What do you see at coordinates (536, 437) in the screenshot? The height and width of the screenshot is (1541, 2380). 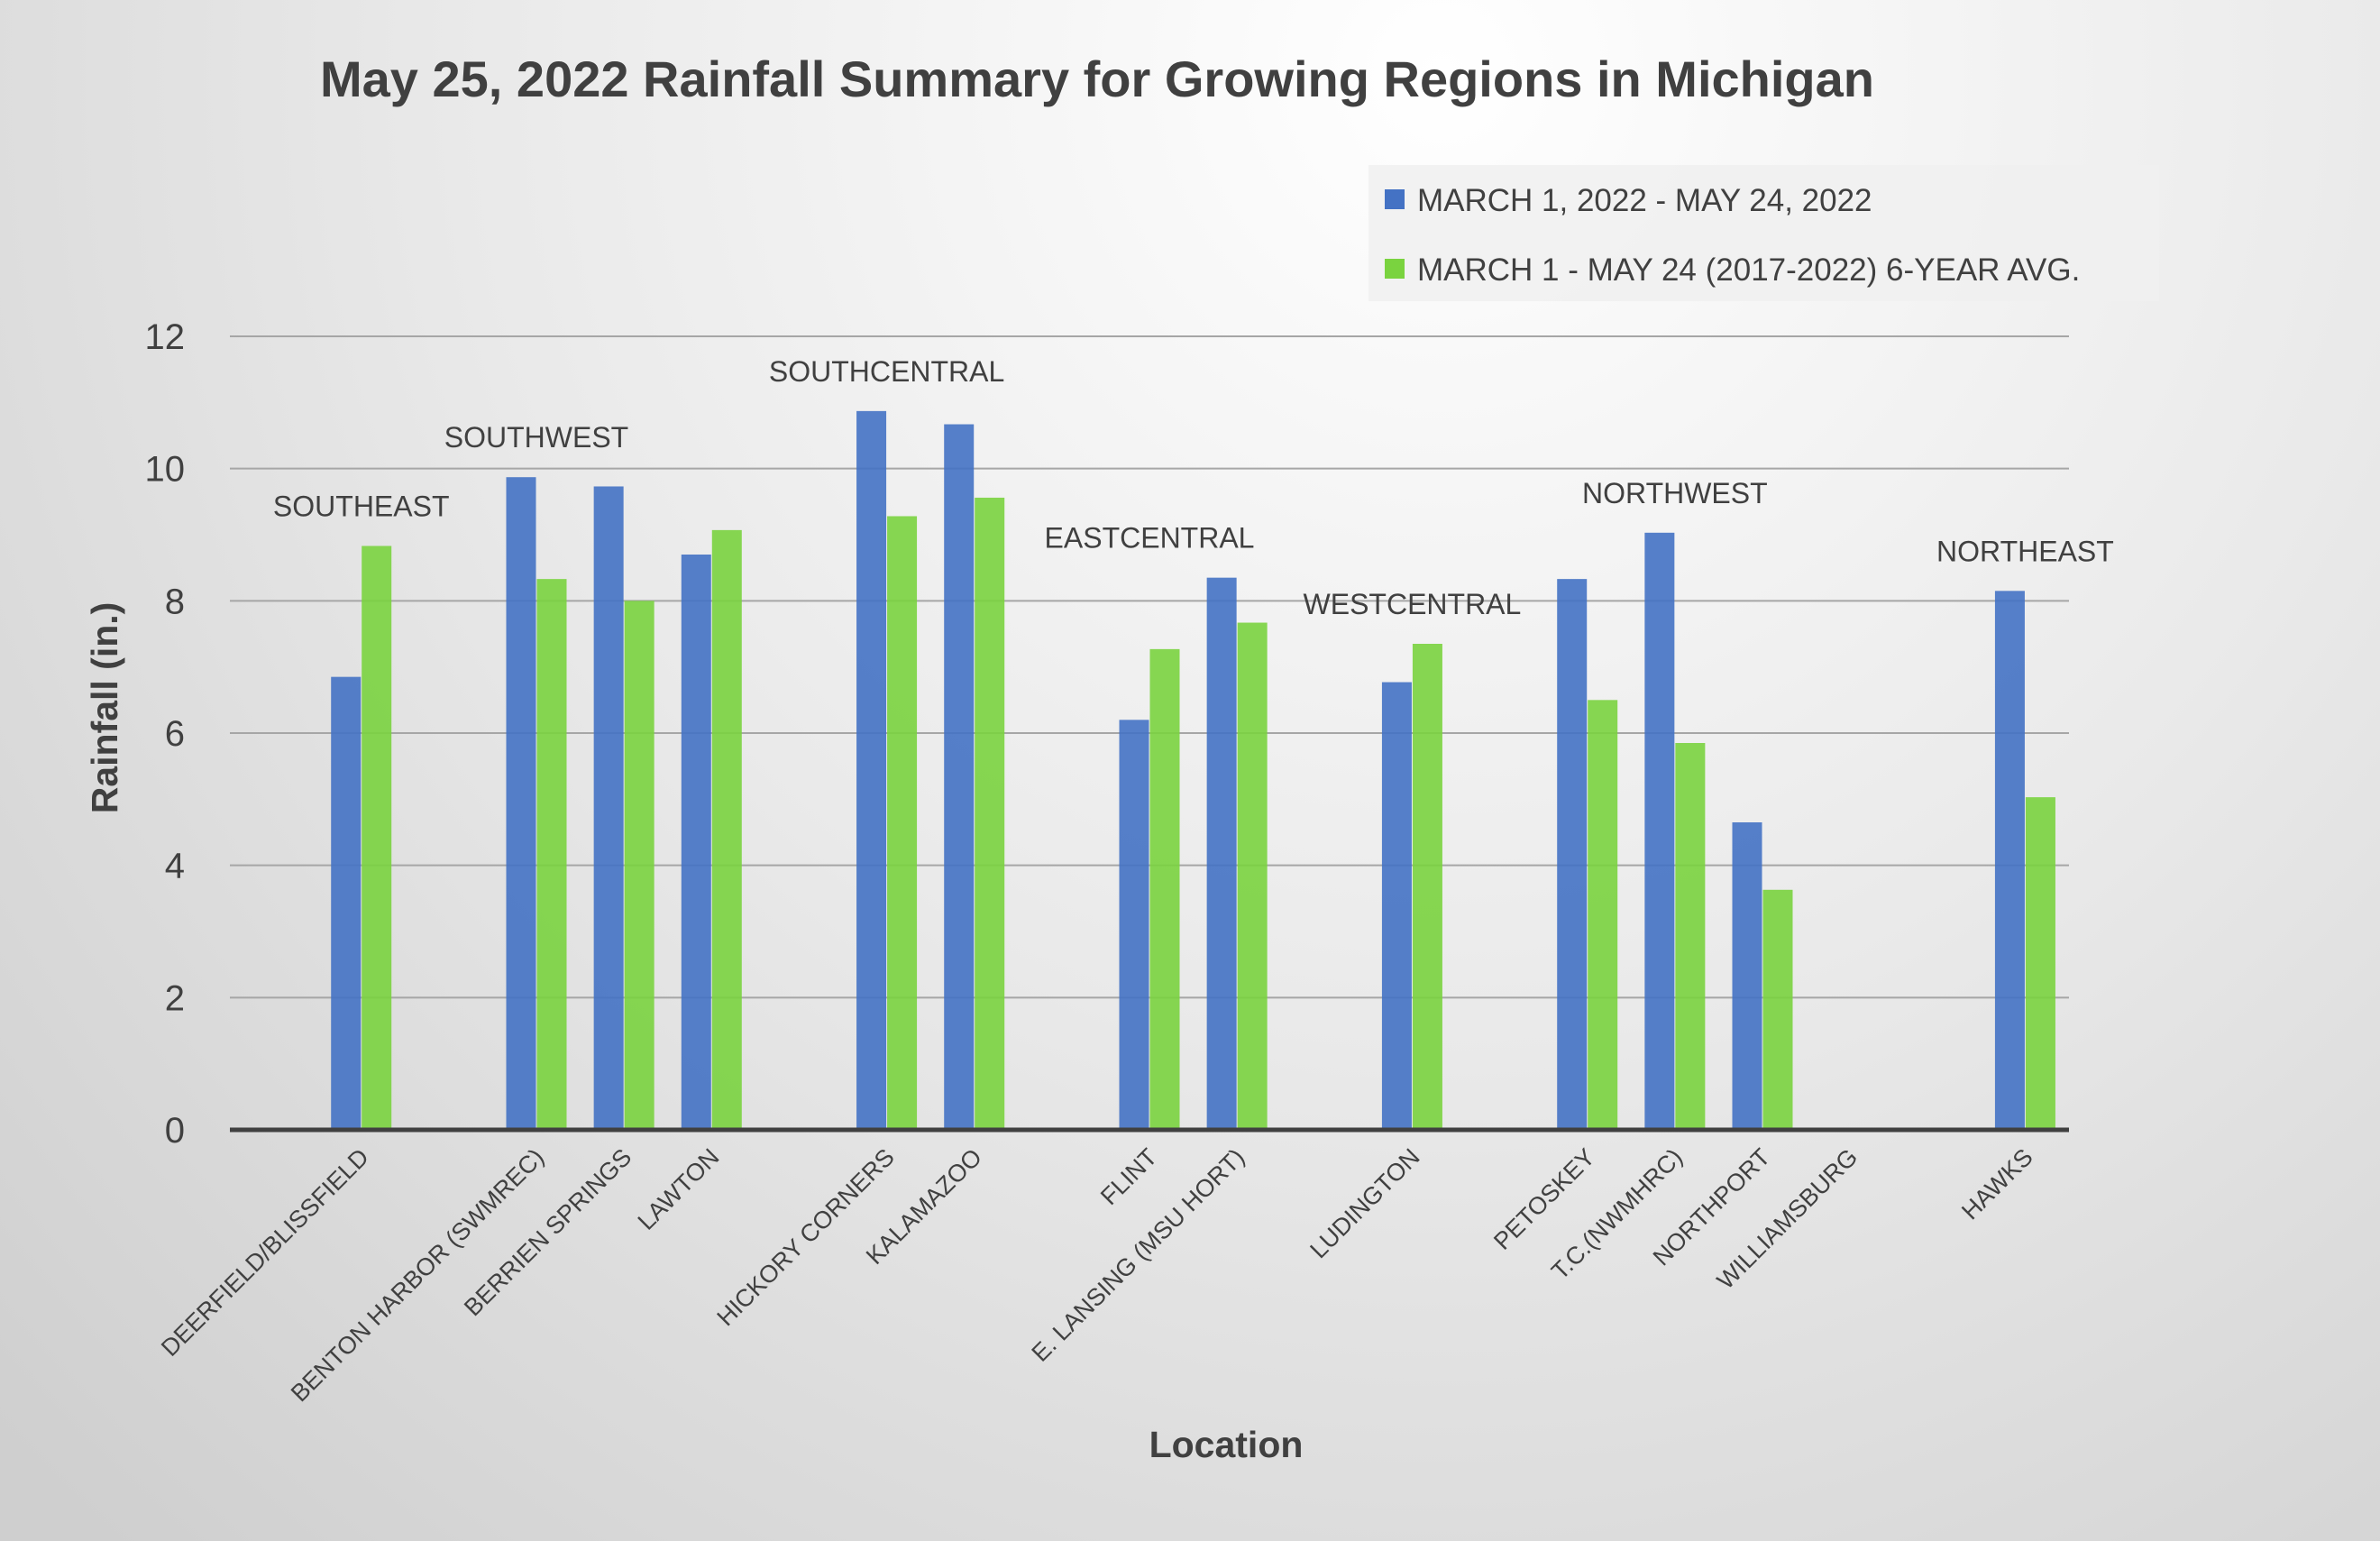 I see `region-label: SOUTHWEST` at bounding box center [536, 437].